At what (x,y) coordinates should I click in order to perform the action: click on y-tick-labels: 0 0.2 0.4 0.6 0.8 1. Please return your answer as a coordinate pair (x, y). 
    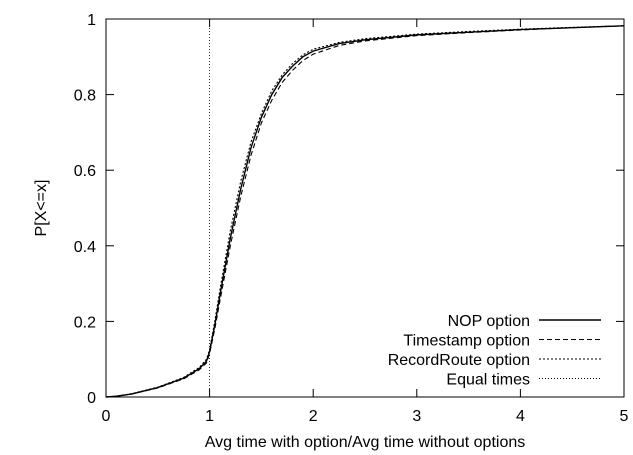
    Looking at the image, I should click on (85, 209).